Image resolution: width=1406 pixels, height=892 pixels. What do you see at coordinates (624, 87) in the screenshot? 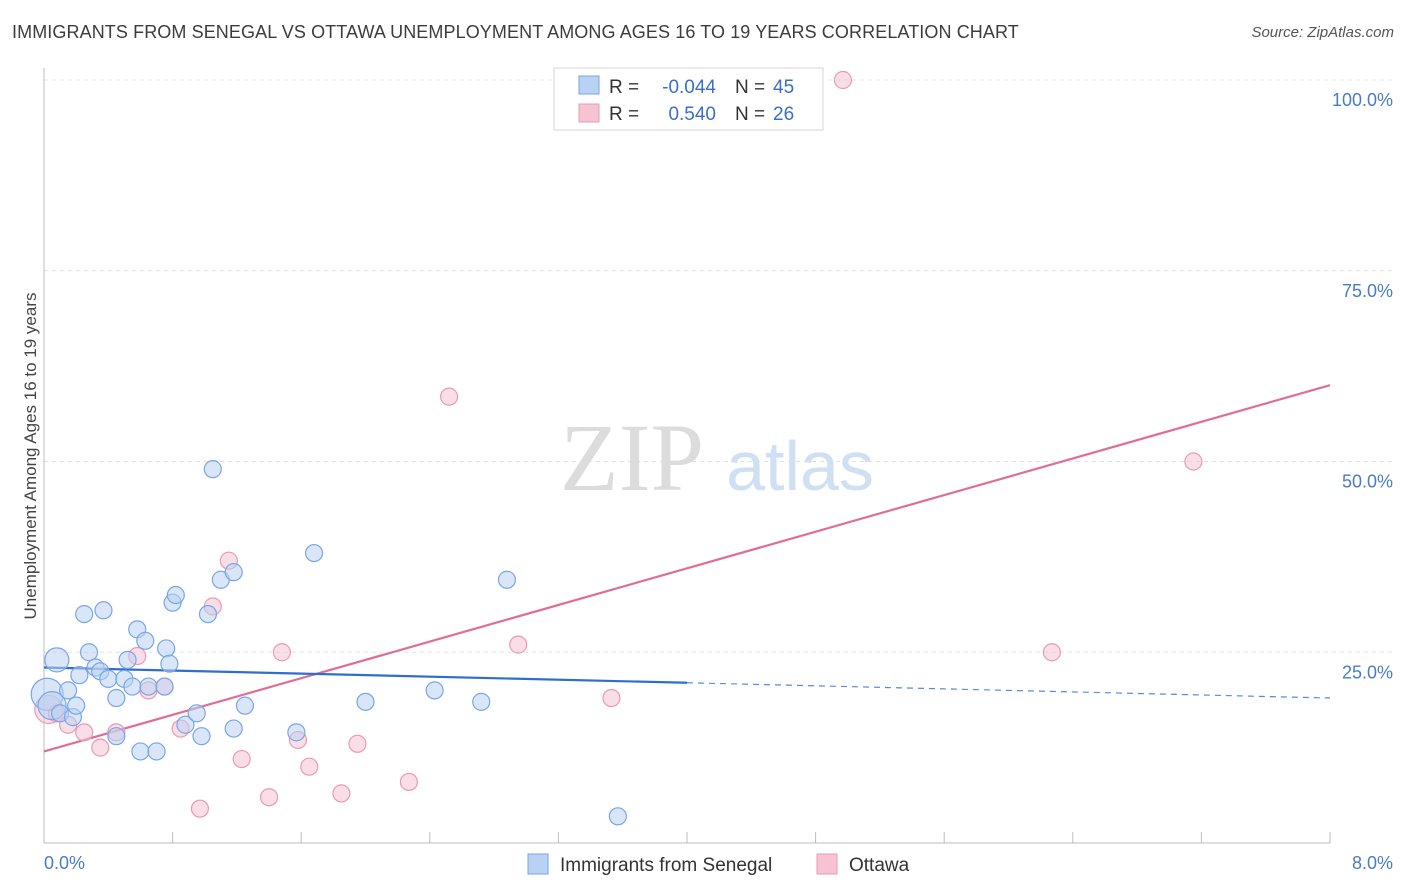
I see `legend-r-label-senegal: R =` at bounding box center [624, 87].